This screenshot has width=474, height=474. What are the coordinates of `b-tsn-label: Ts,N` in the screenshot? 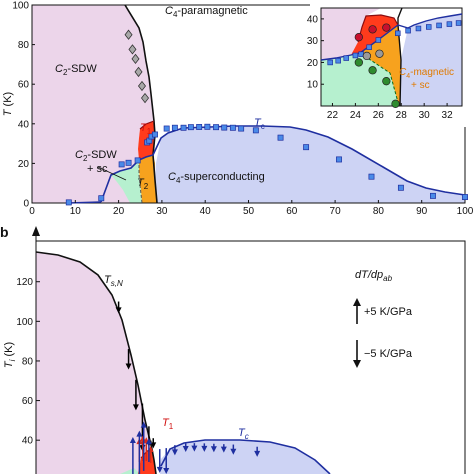 It's located at (113, 281).